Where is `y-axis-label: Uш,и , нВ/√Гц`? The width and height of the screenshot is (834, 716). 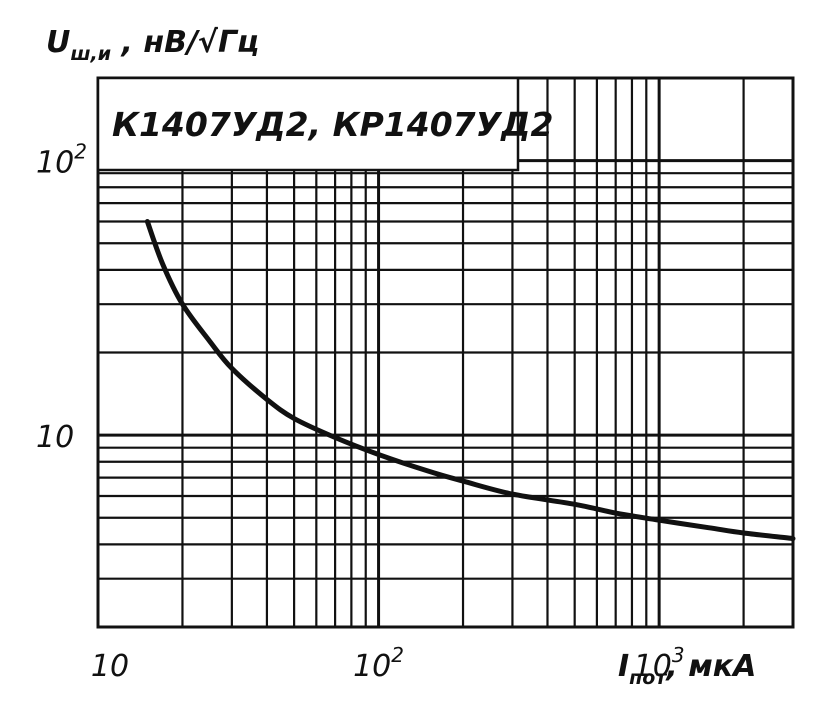 y-axis-label: Uш,и , нВ/√Гц is located at coordinates (152, 45).